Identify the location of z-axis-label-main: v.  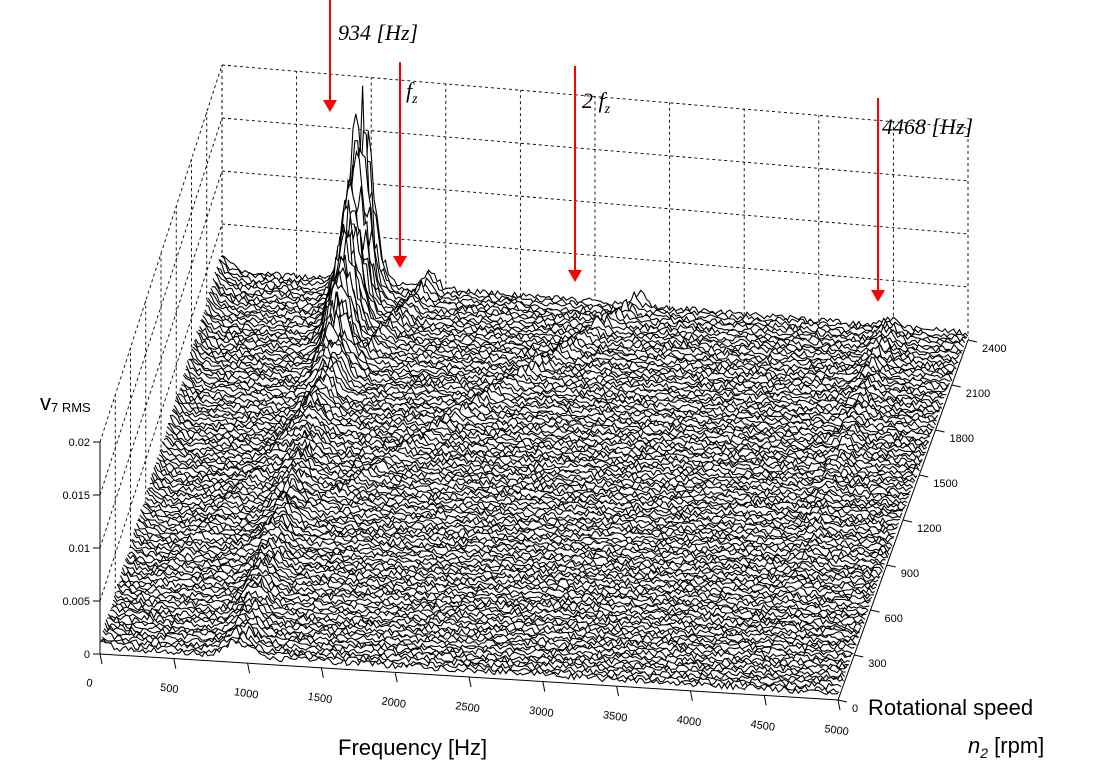
(45, 402).